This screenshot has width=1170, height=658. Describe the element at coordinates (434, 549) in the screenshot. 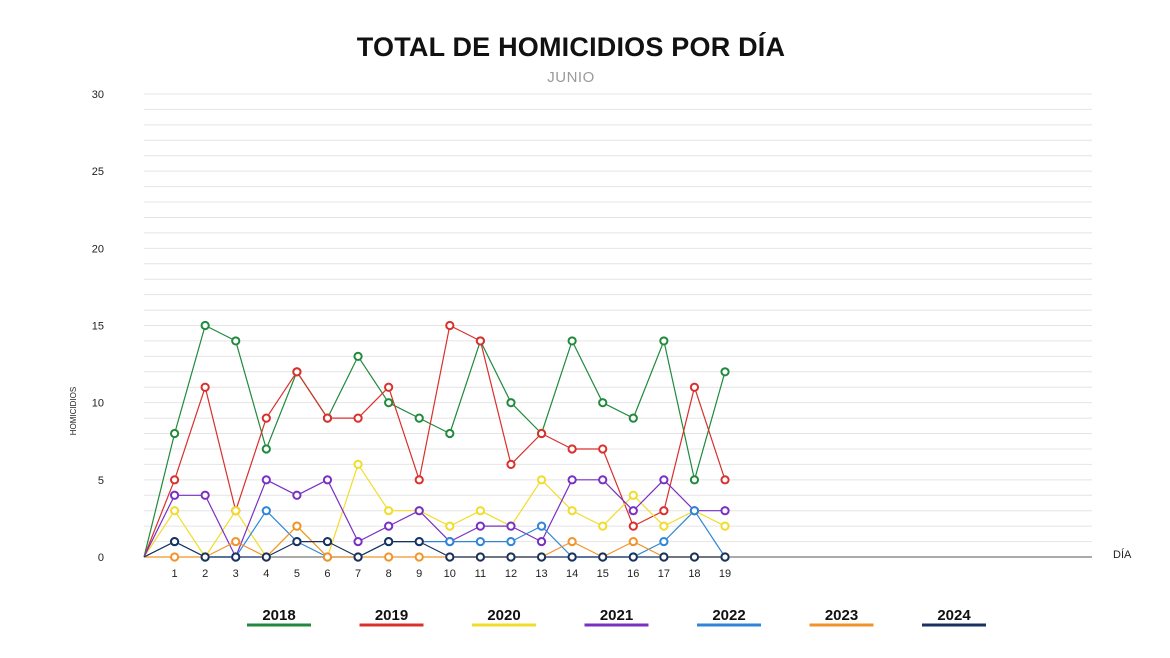

I see `series-line-2024` at that location.